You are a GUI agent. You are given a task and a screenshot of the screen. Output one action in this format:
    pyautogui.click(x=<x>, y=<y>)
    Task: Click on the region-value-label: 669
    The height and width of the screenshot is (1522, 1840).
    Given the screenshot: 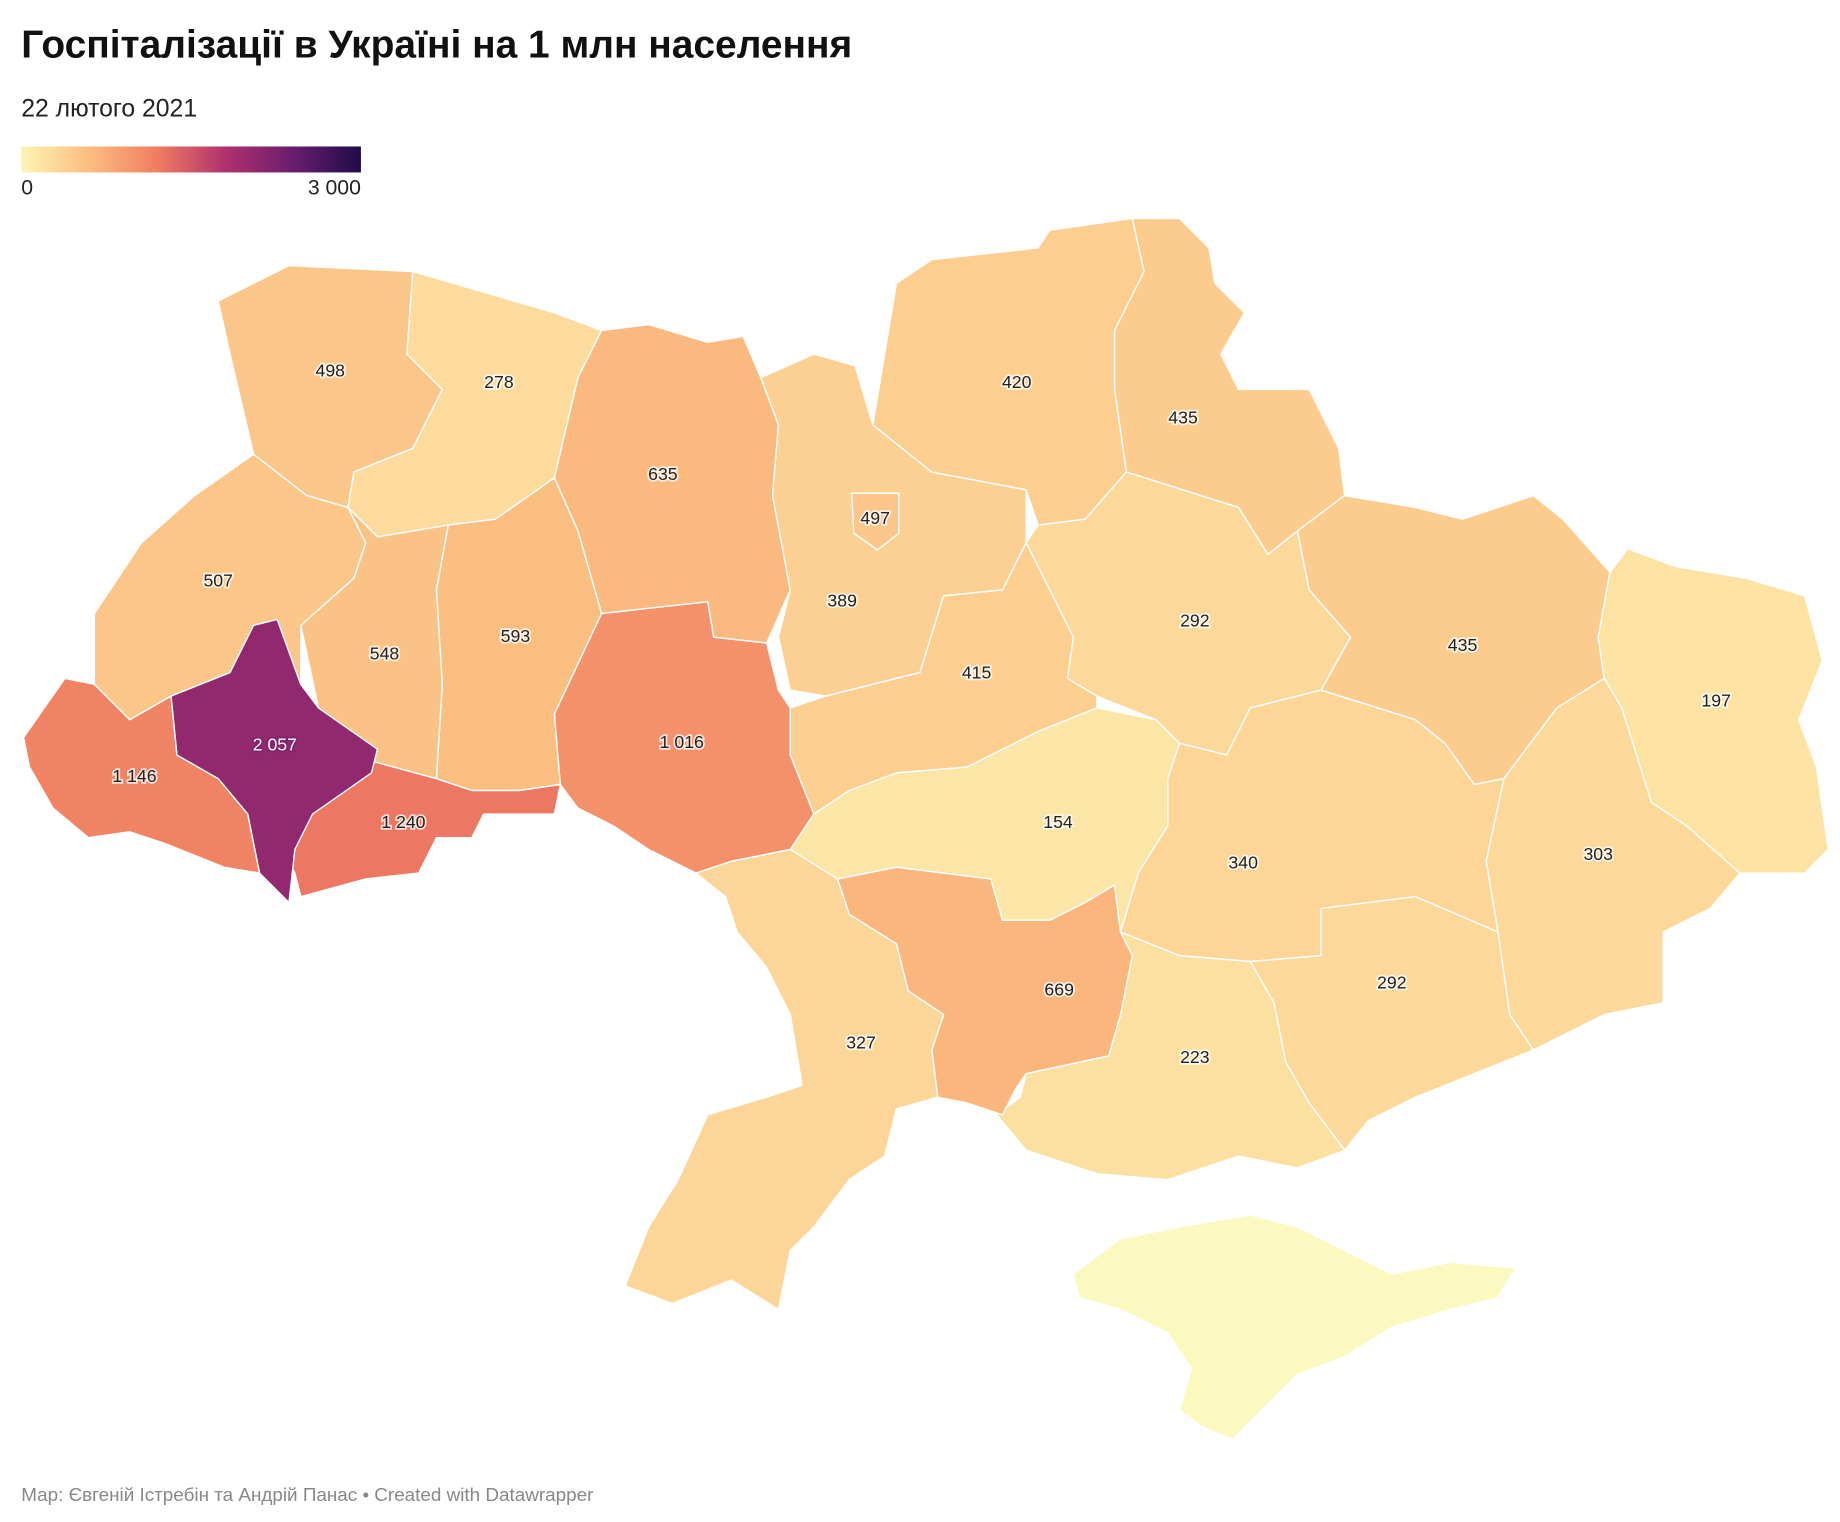 What is the action you would take?
    pyautogui.click(x=1059, y=990)
    